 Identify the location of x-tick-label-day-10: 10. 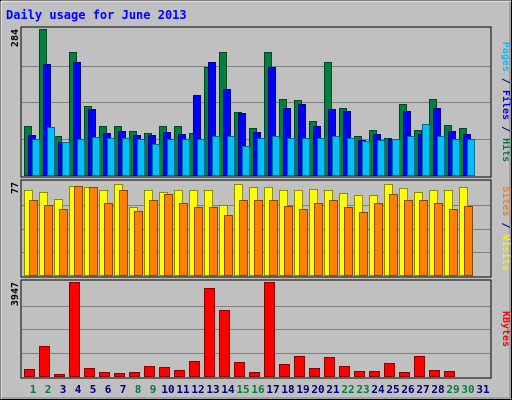
(167, 389).